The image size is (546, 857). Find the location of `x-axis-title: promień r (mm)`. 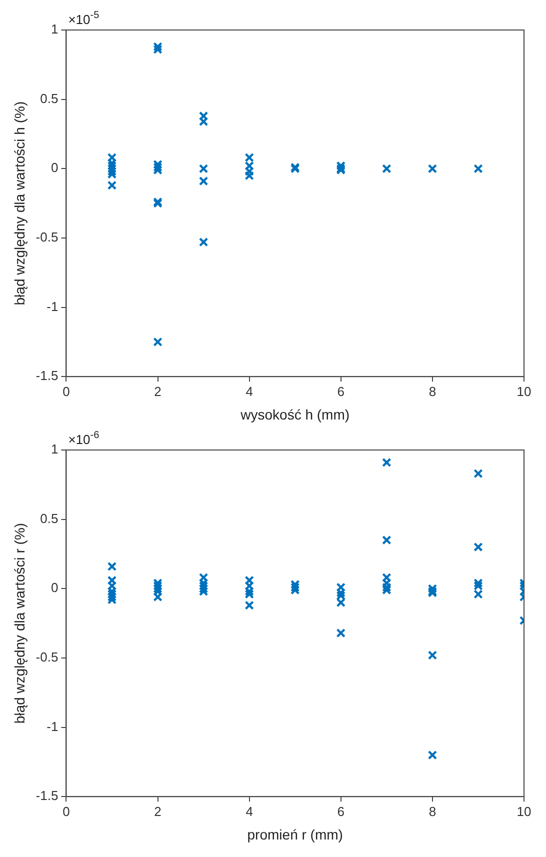

x-axis-title: promień r (mm) is located at coordinates (295, 834).